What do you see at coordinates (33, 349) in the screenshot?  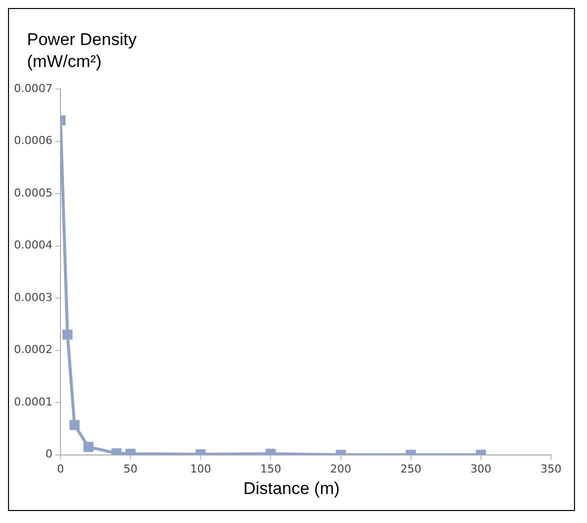 I see `y-tick-label: 0.0002` at bounding box center [33, 349].